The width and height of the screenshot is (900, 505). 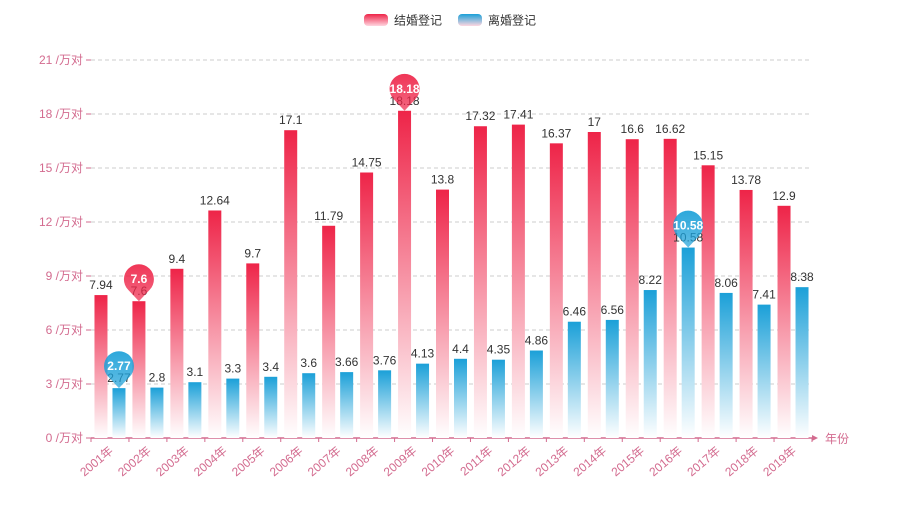 What do you see at coordinates (476, 461) in the screenshot?
I see `x-tick-label: 2011年` at bounding box center [476, 461].